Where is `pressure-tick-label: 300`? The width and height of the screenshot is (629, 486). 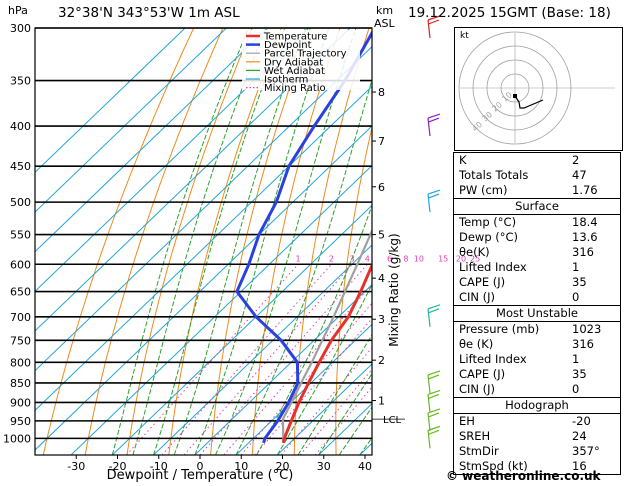 pressure-tick-label: 300 is located at coordinates (20, 28).